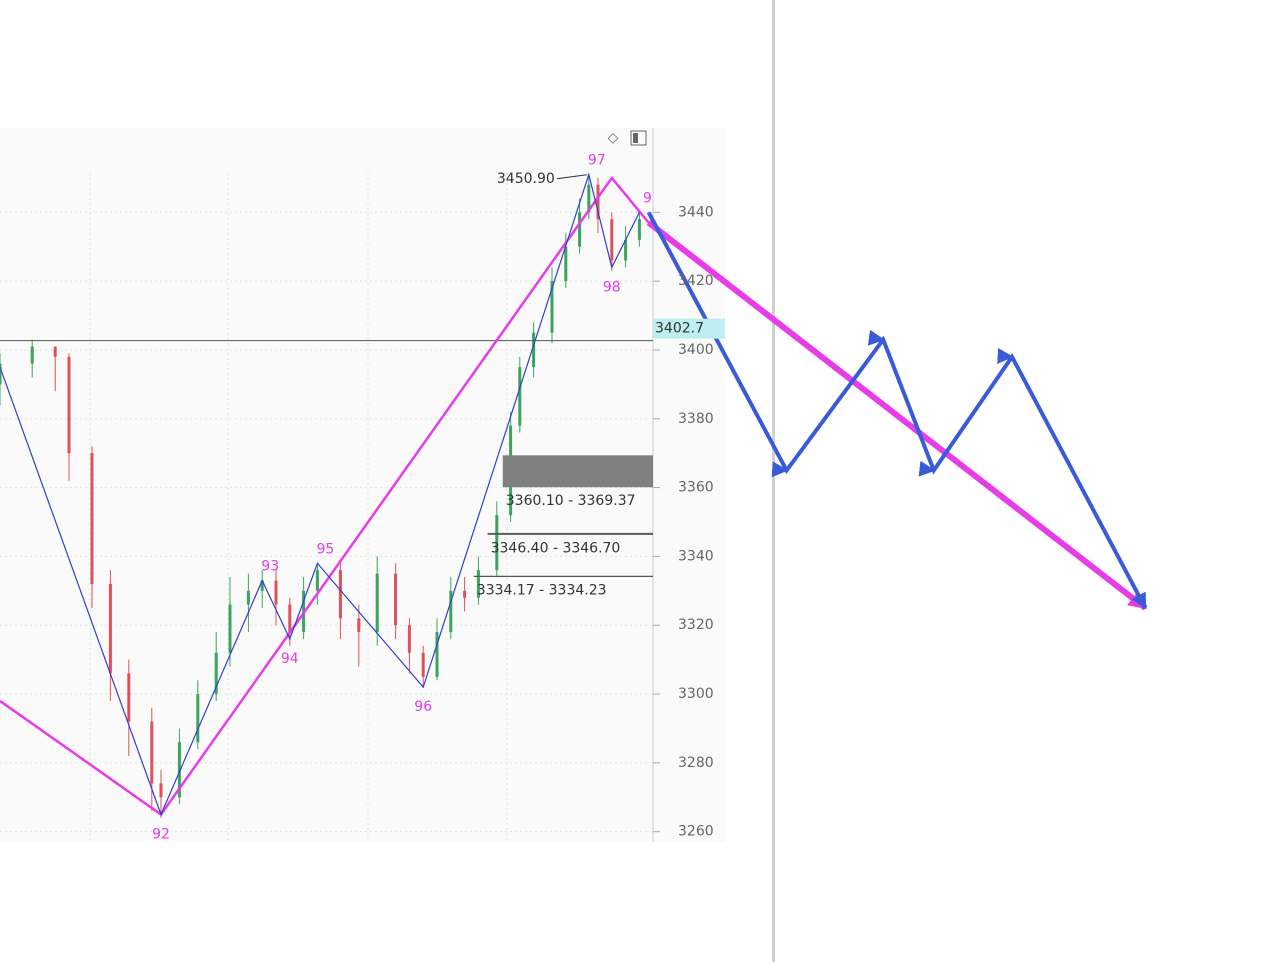  I want to click on wave-label: 95, so click(325, 549).